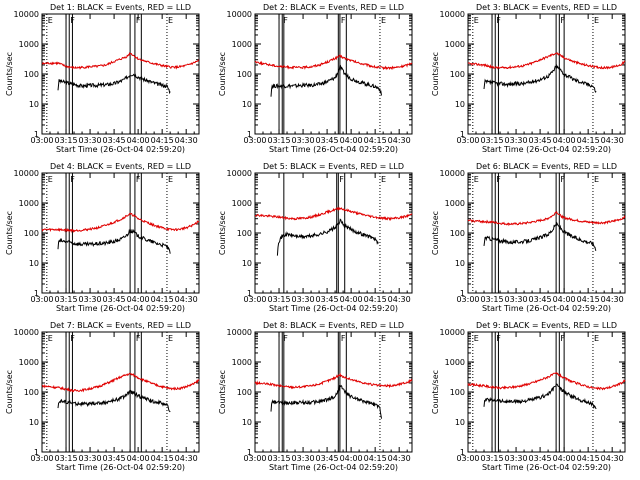 The width and height of the screenshot is (640, 480). What do you see at coordinates (546, 166) in the screenshot?
I see `panel-title: Det 6: BLACK = Events, RED = LLD` at bounding box center [546, 166].